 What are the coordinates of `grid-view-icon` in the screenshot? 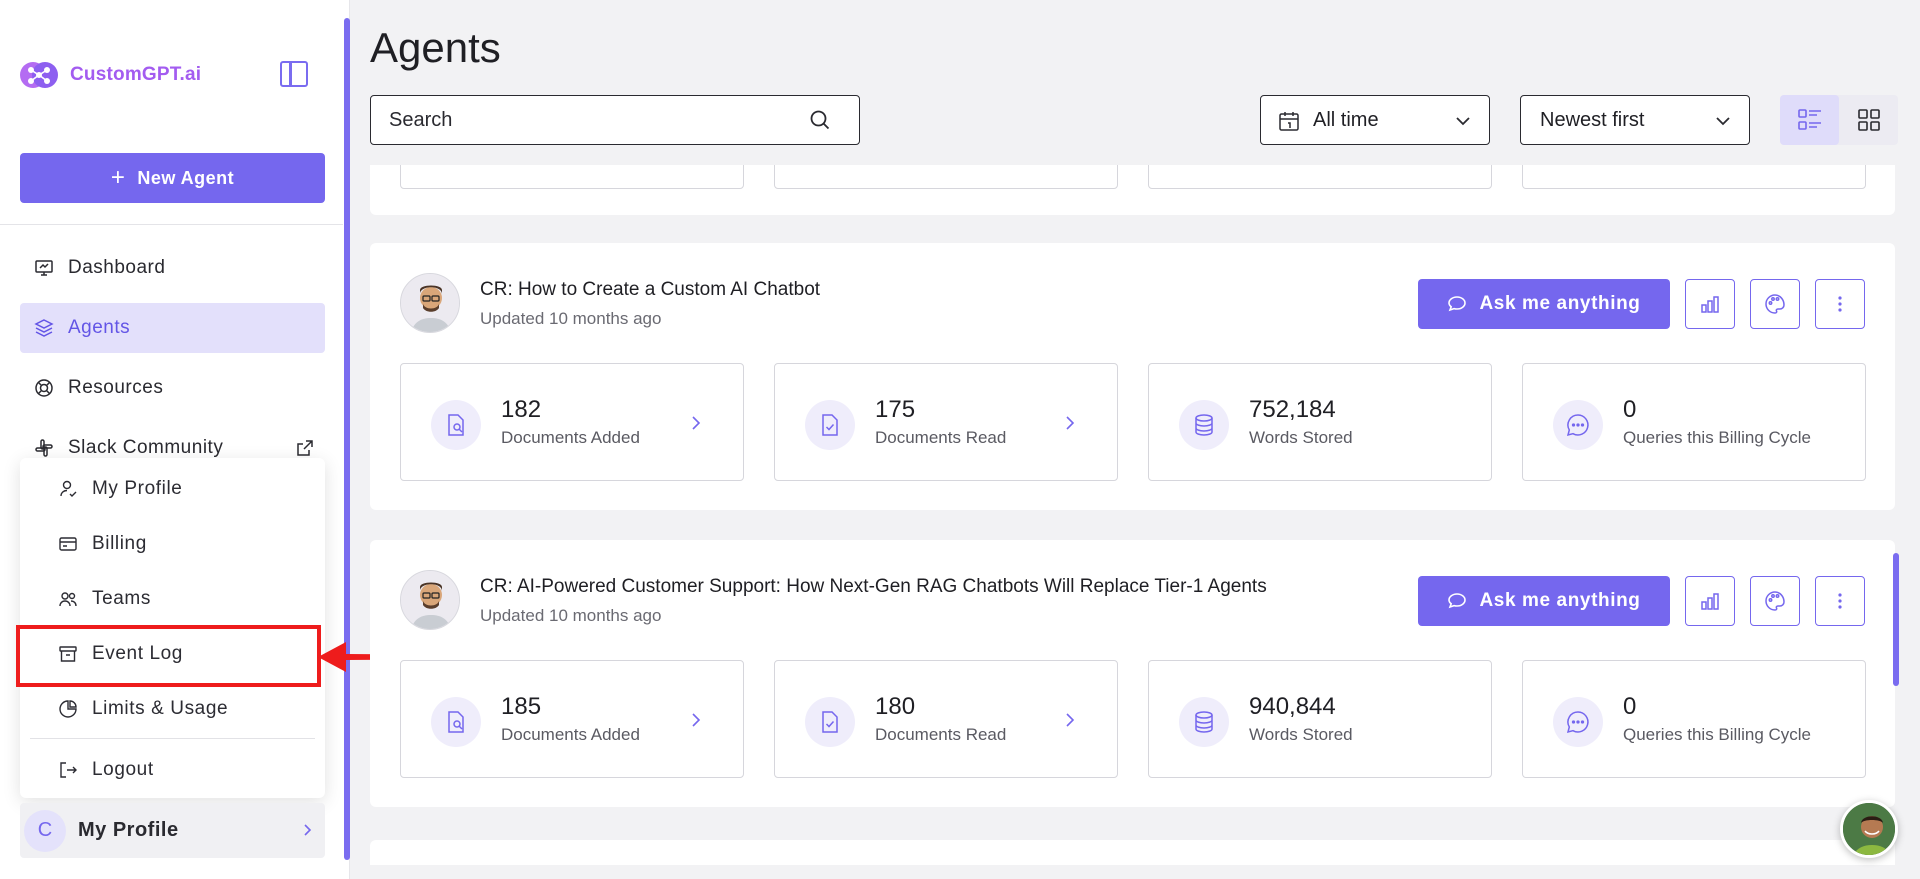 It's located at (1868, 120).